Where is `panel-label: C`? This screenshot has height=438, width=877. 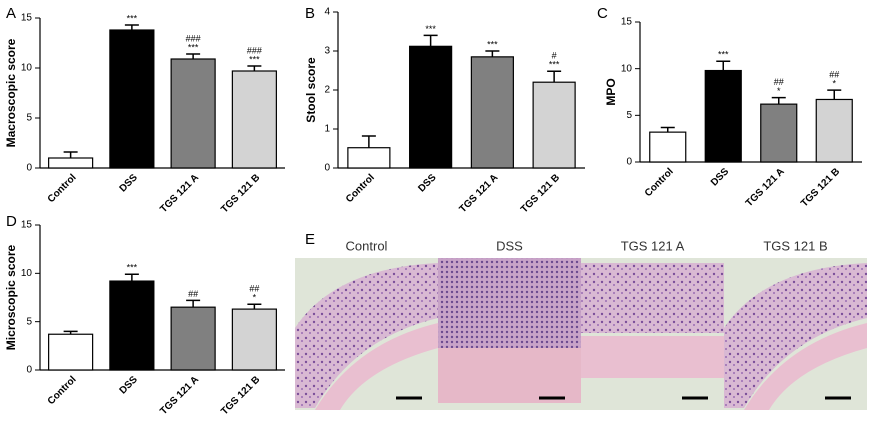 panel-label: C is located at coordinates (602, 13).